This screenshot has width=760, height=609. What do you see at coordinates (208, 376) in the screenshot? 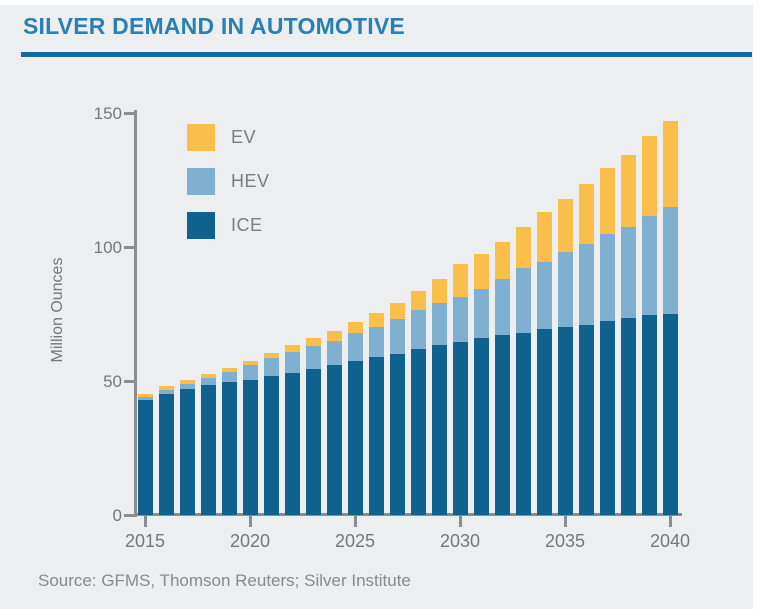
I see `ev-segment-2018` at bounding box center [208, 376].